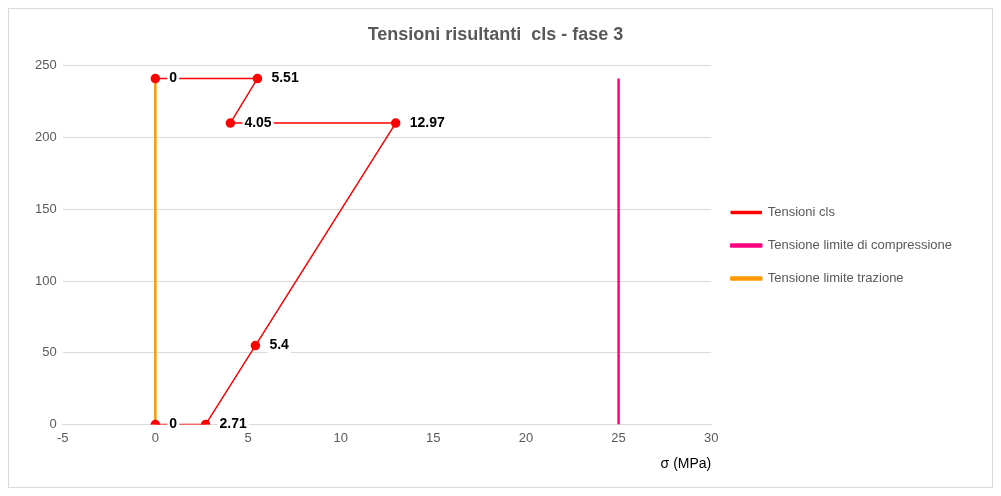 This screenshot has height=496, width=1001. I want to click on x-tick-label: 20, so click(526, 437).